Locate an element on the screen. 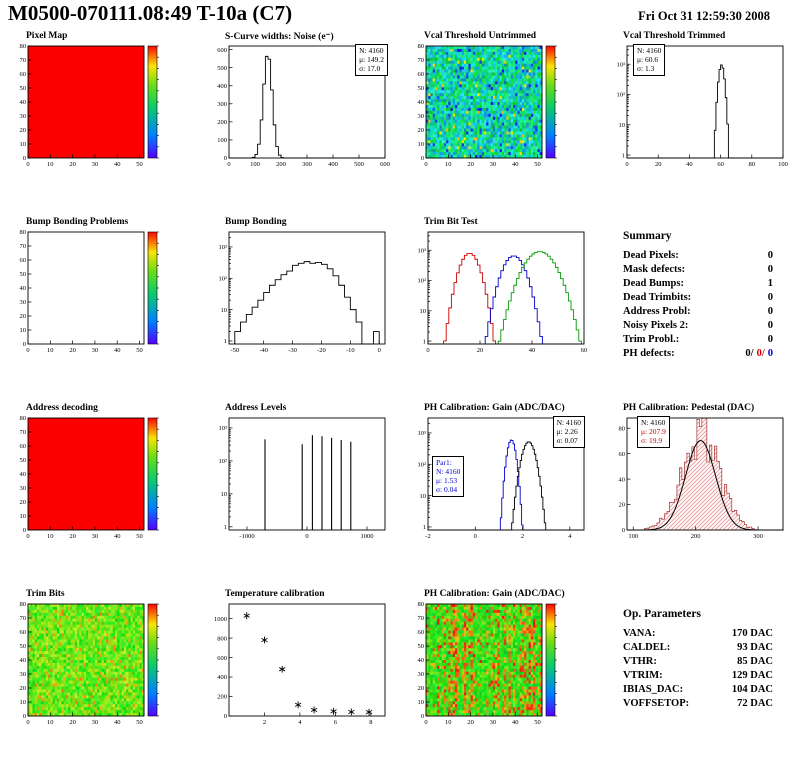 This screenshot has height=772, width=796. pixel-map-plot is located at coordinates (98, 116).